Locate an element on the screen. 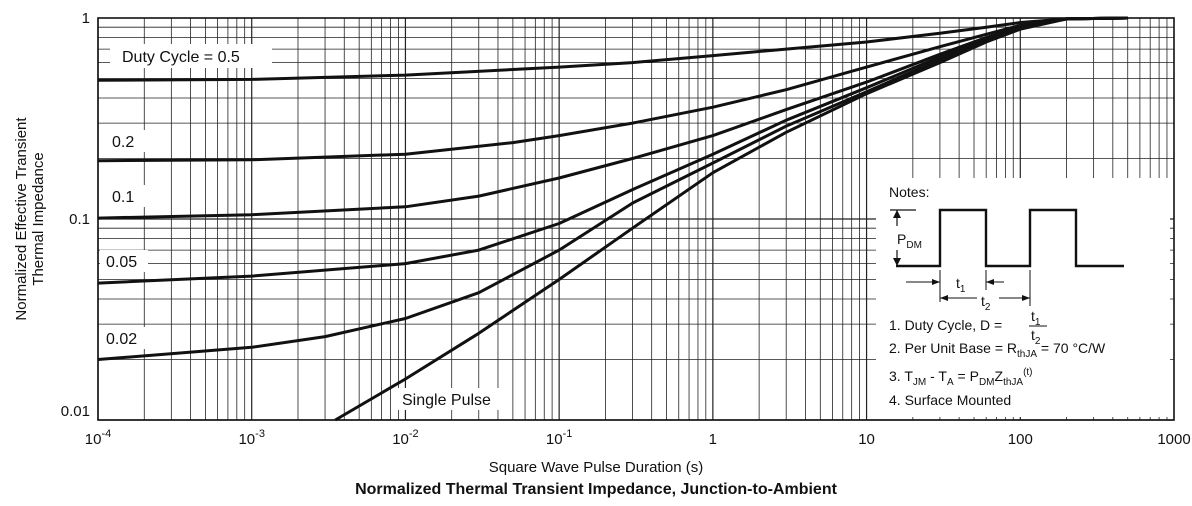 This screenshot has width=1192, height=506. note-4: 4. Surface Mounted is located at coordinates (950, 400).